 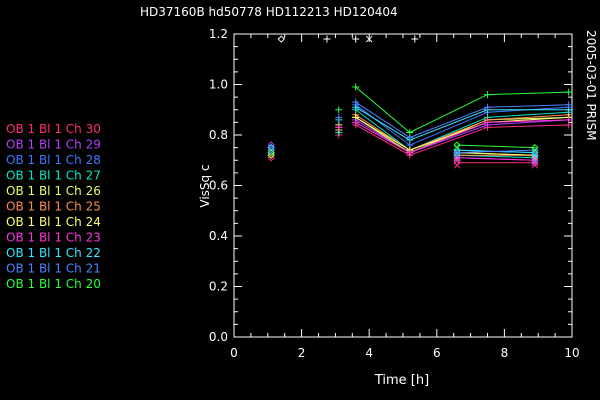 I want to click on series-layer, so click(x=420, y=126).